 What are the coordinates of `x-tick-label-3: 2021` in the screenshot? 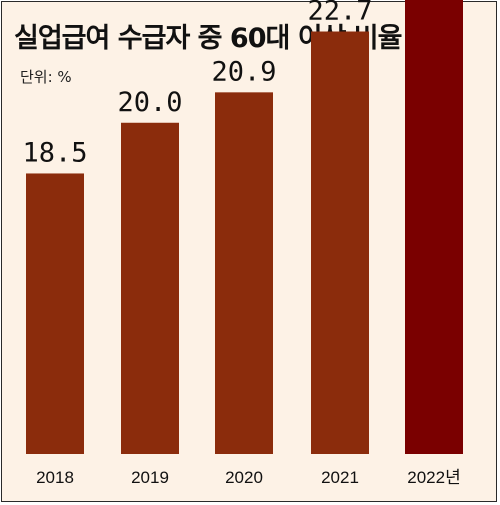 It's located at (340, 477).